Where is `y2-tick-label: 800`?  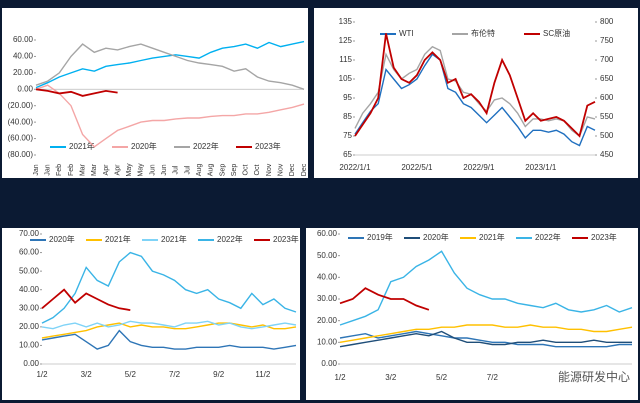 y2-tick-label: 800 is located at coordinates (607, 21).